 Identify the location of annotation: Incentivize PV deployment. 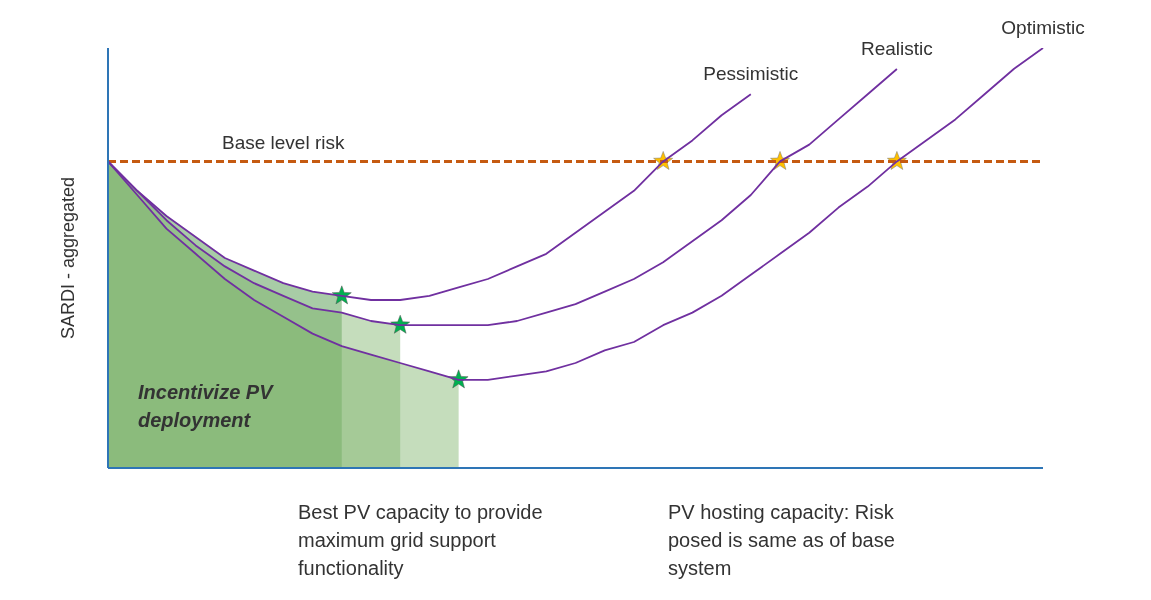
(206, 406).